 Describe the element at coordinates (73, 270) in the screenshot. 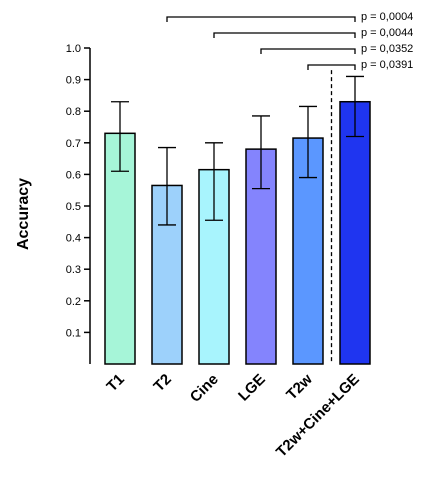

I see `y-tick-label: 0.3` at that location.